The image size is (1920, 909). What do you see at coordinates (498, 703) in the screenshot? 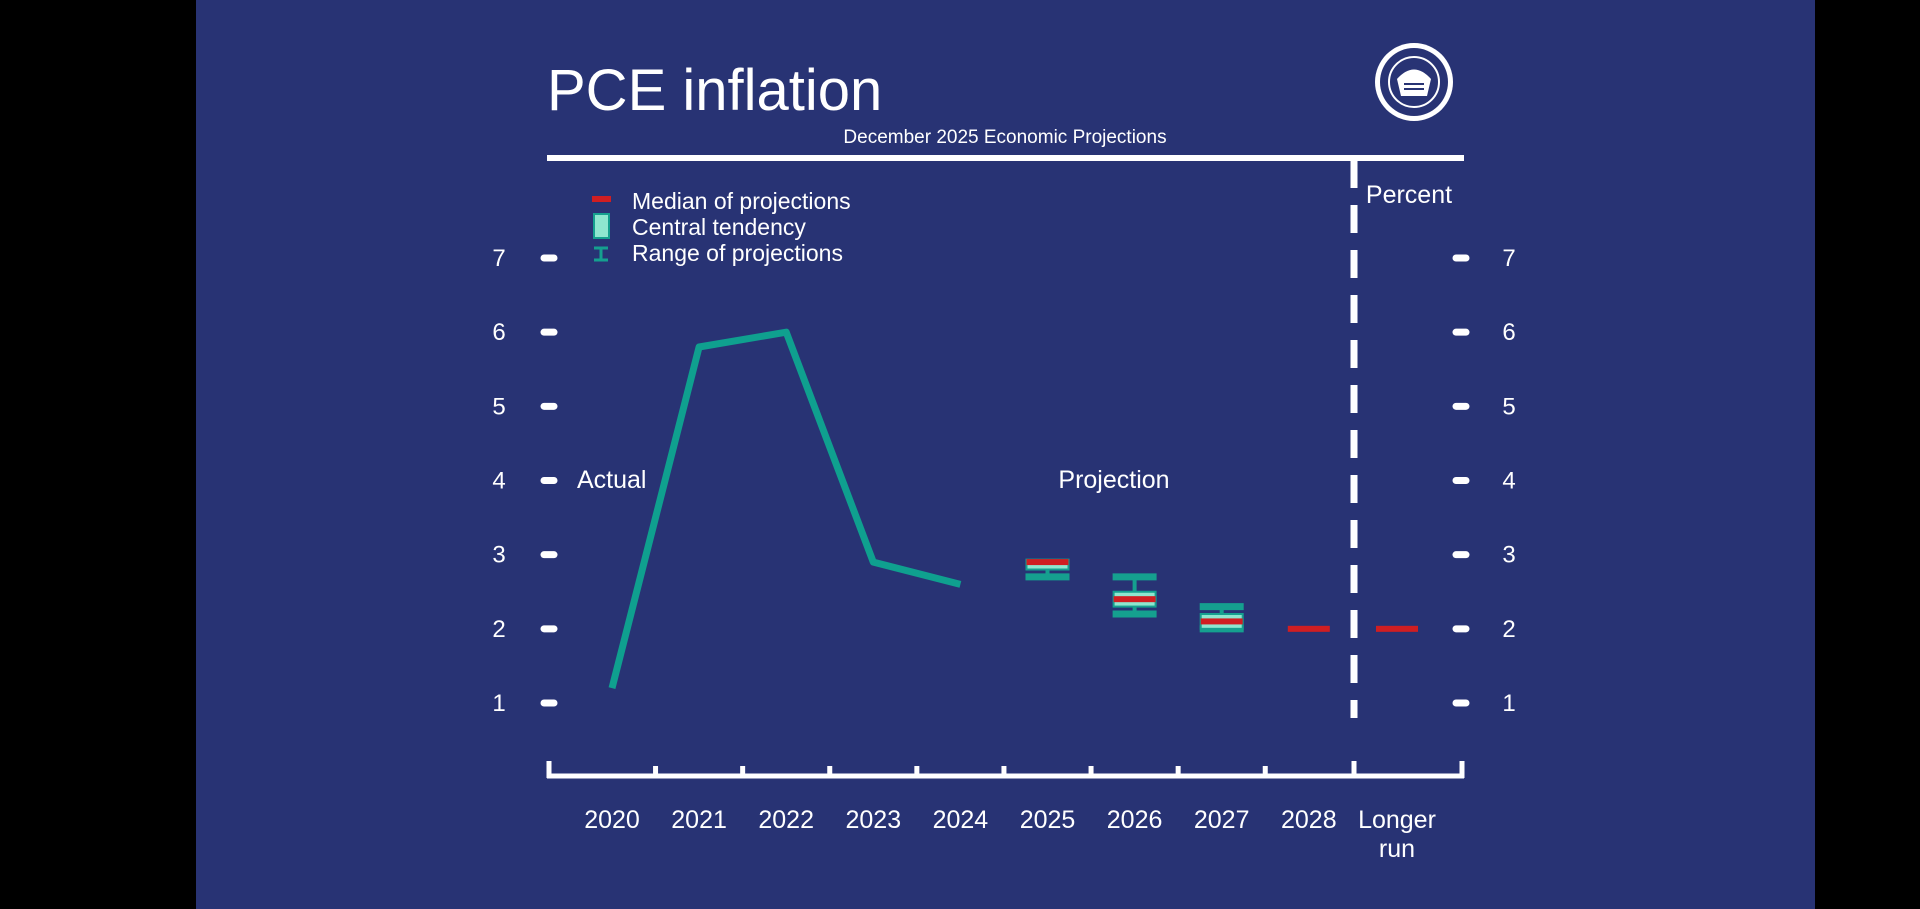
I see `y-tick-label-left: 1` at bounding box center [498, 703].